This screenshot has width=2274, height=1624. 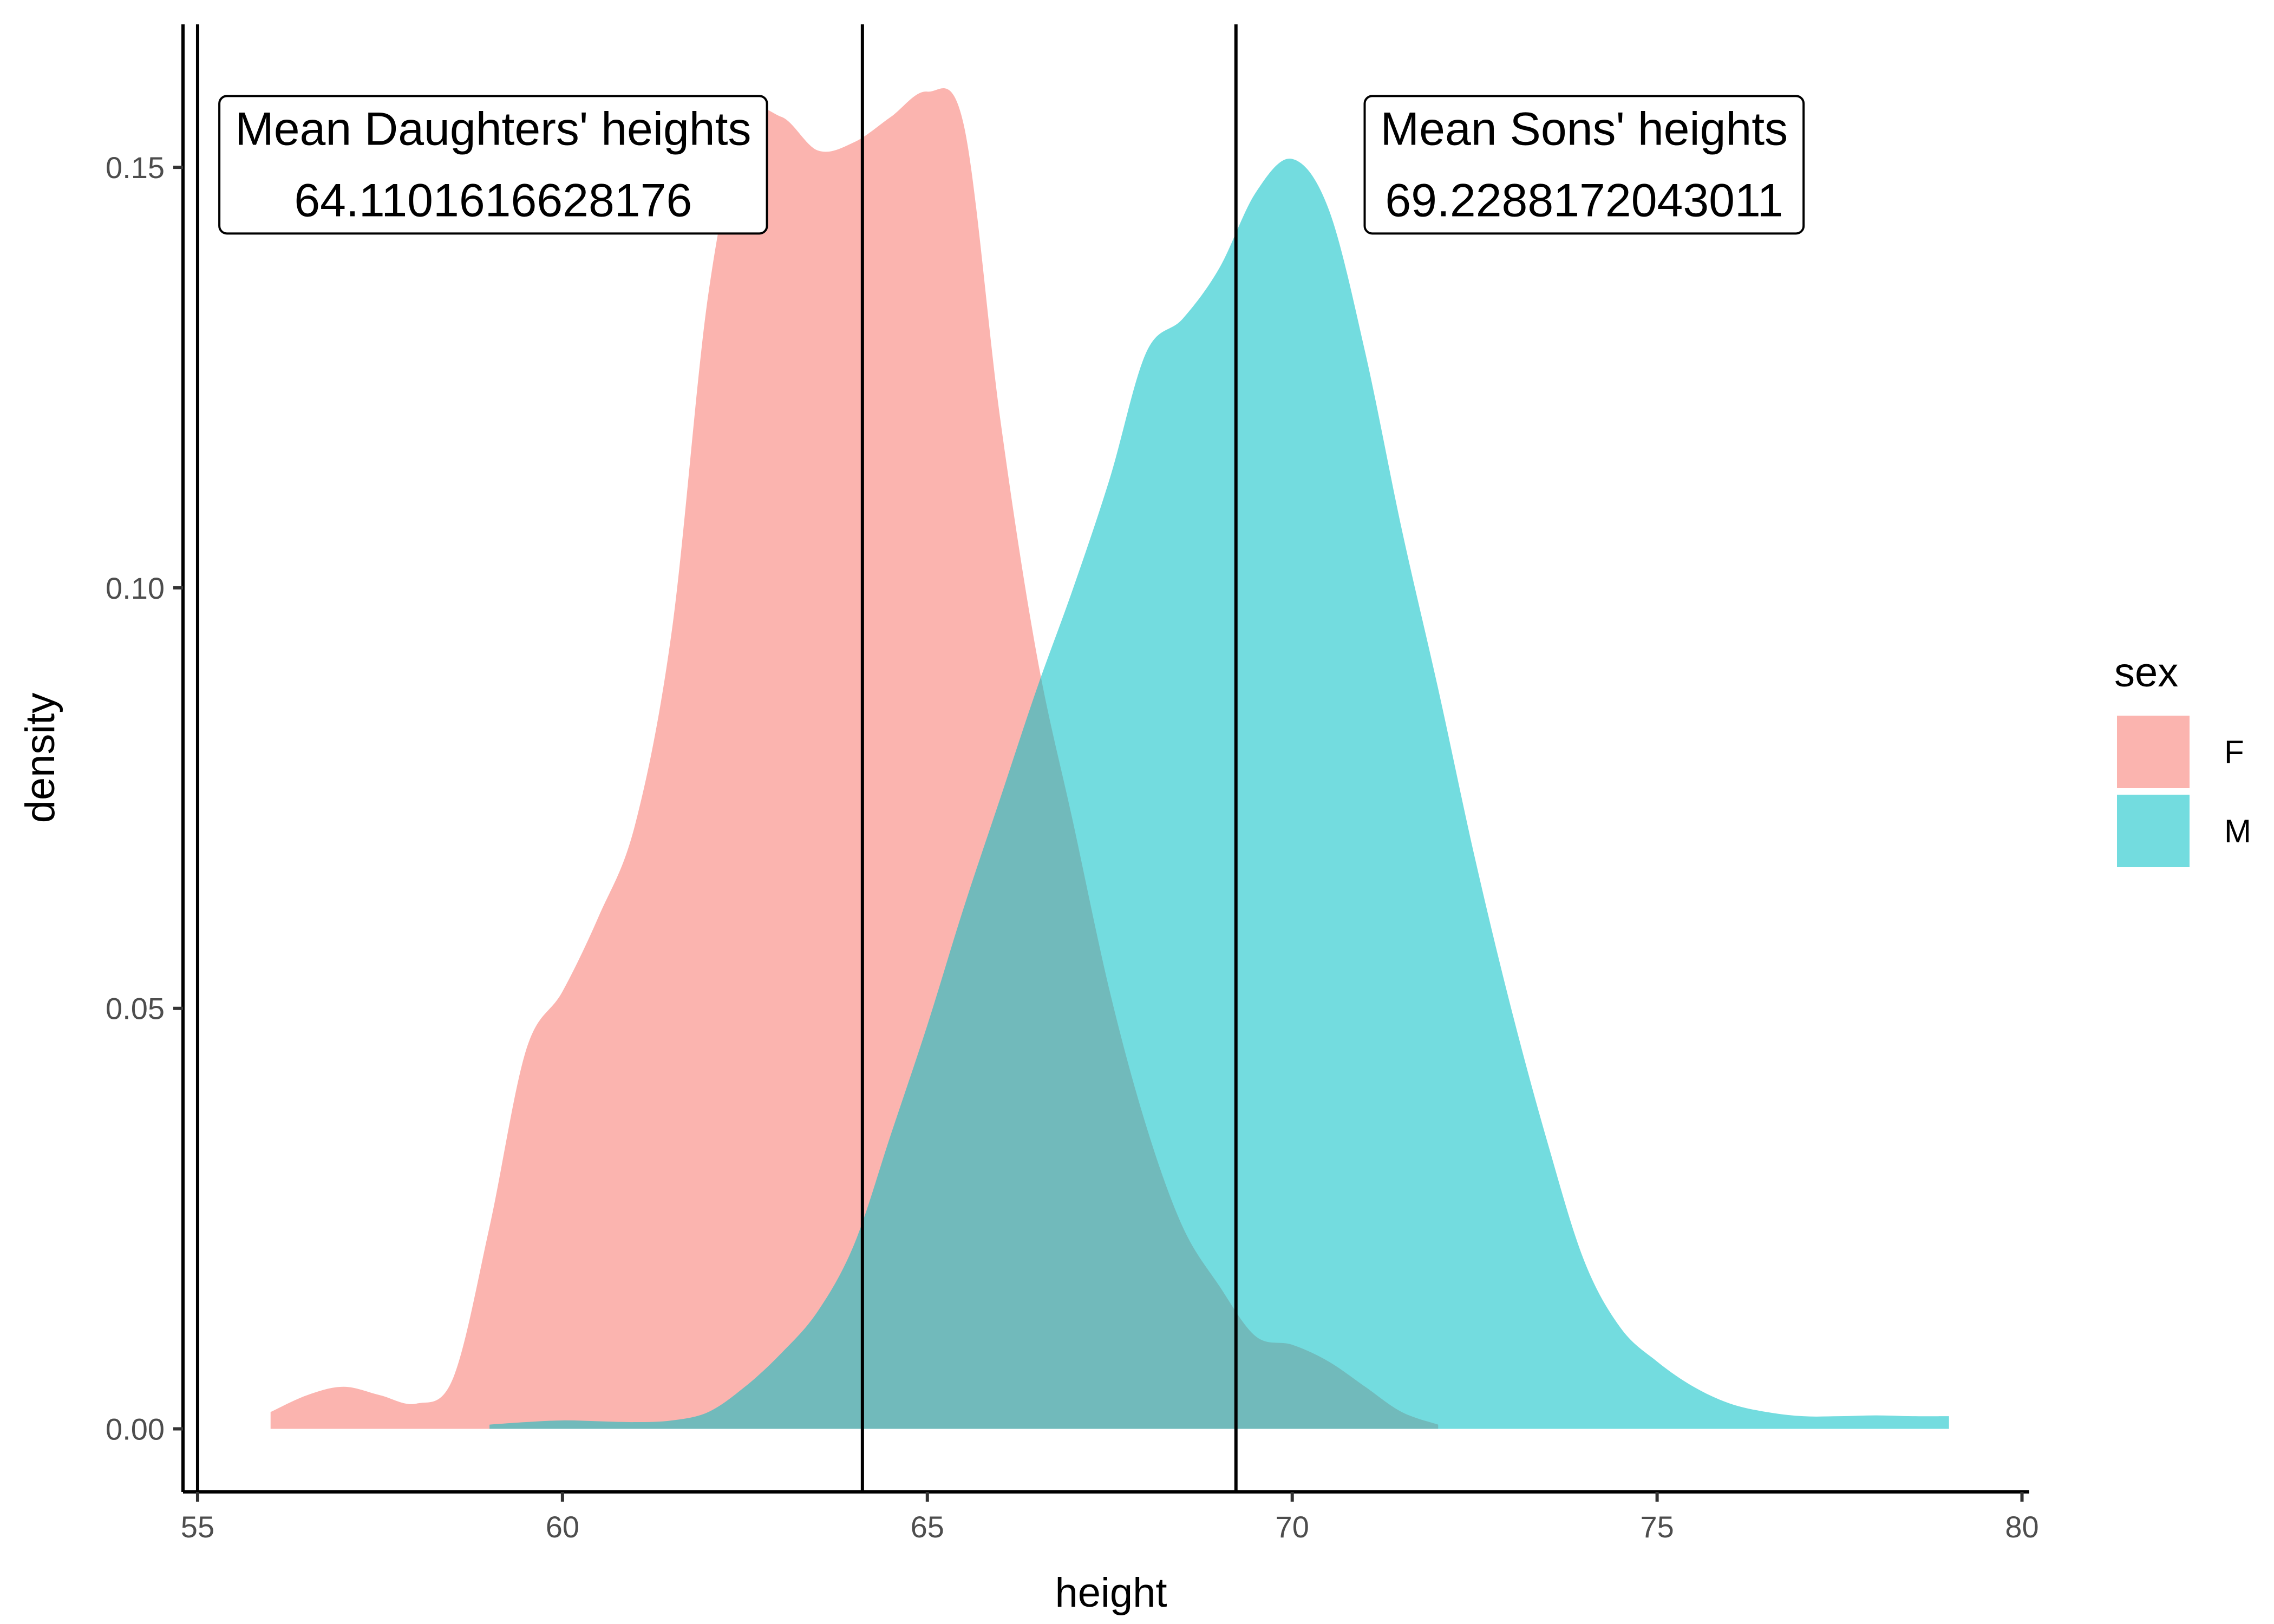 I want to click on legend-key-F, so click(x=2154, y=752).